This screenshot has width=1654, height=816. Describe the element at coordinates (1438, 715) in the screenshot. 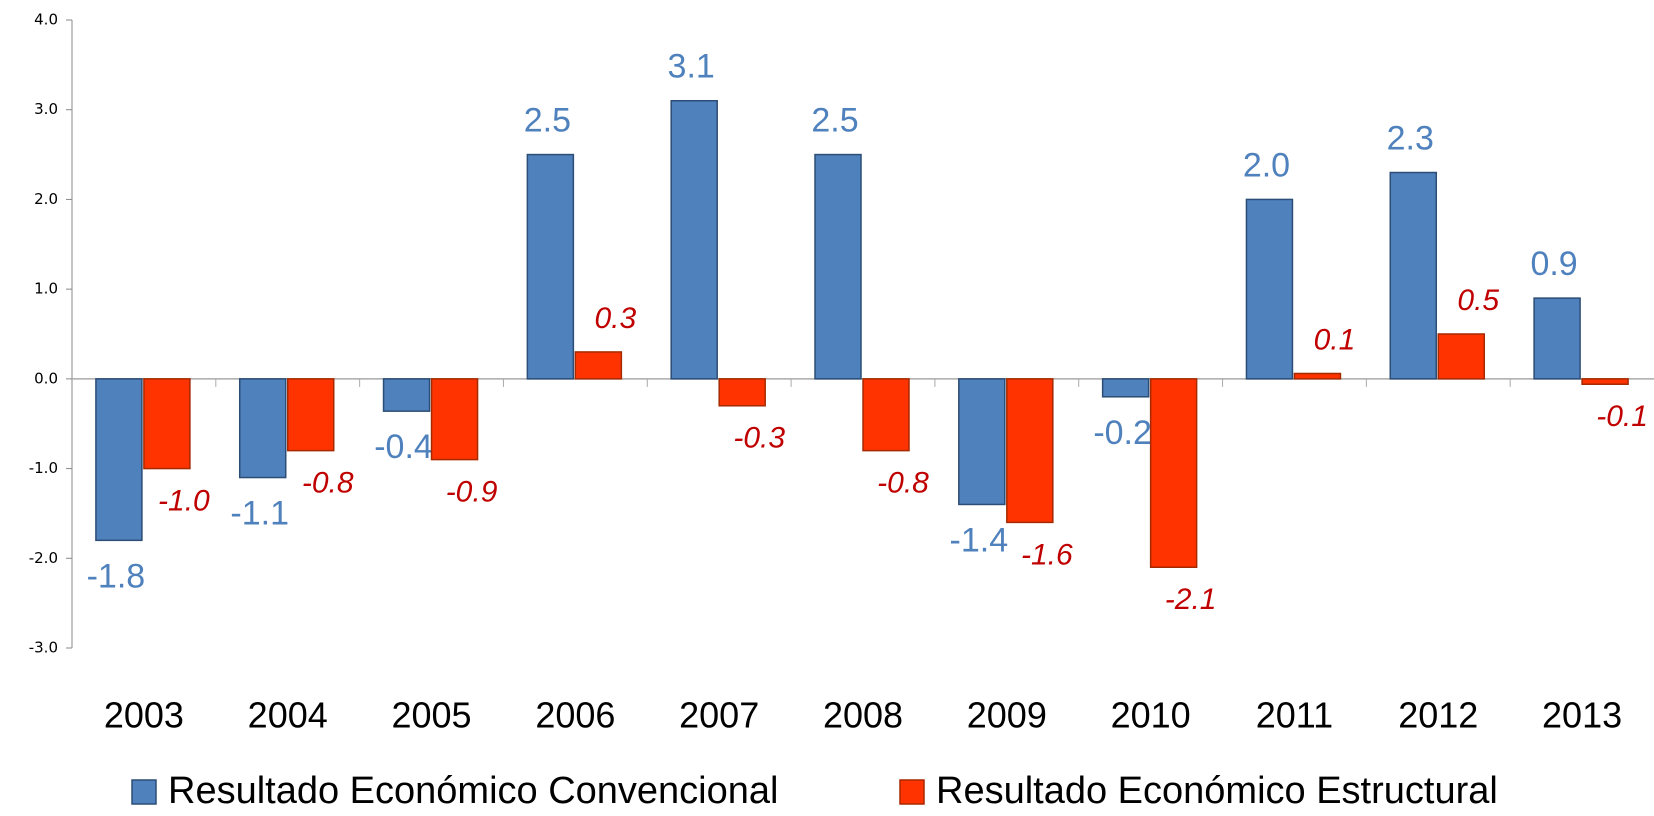

I see `x-tick-label: 2012` at that location.